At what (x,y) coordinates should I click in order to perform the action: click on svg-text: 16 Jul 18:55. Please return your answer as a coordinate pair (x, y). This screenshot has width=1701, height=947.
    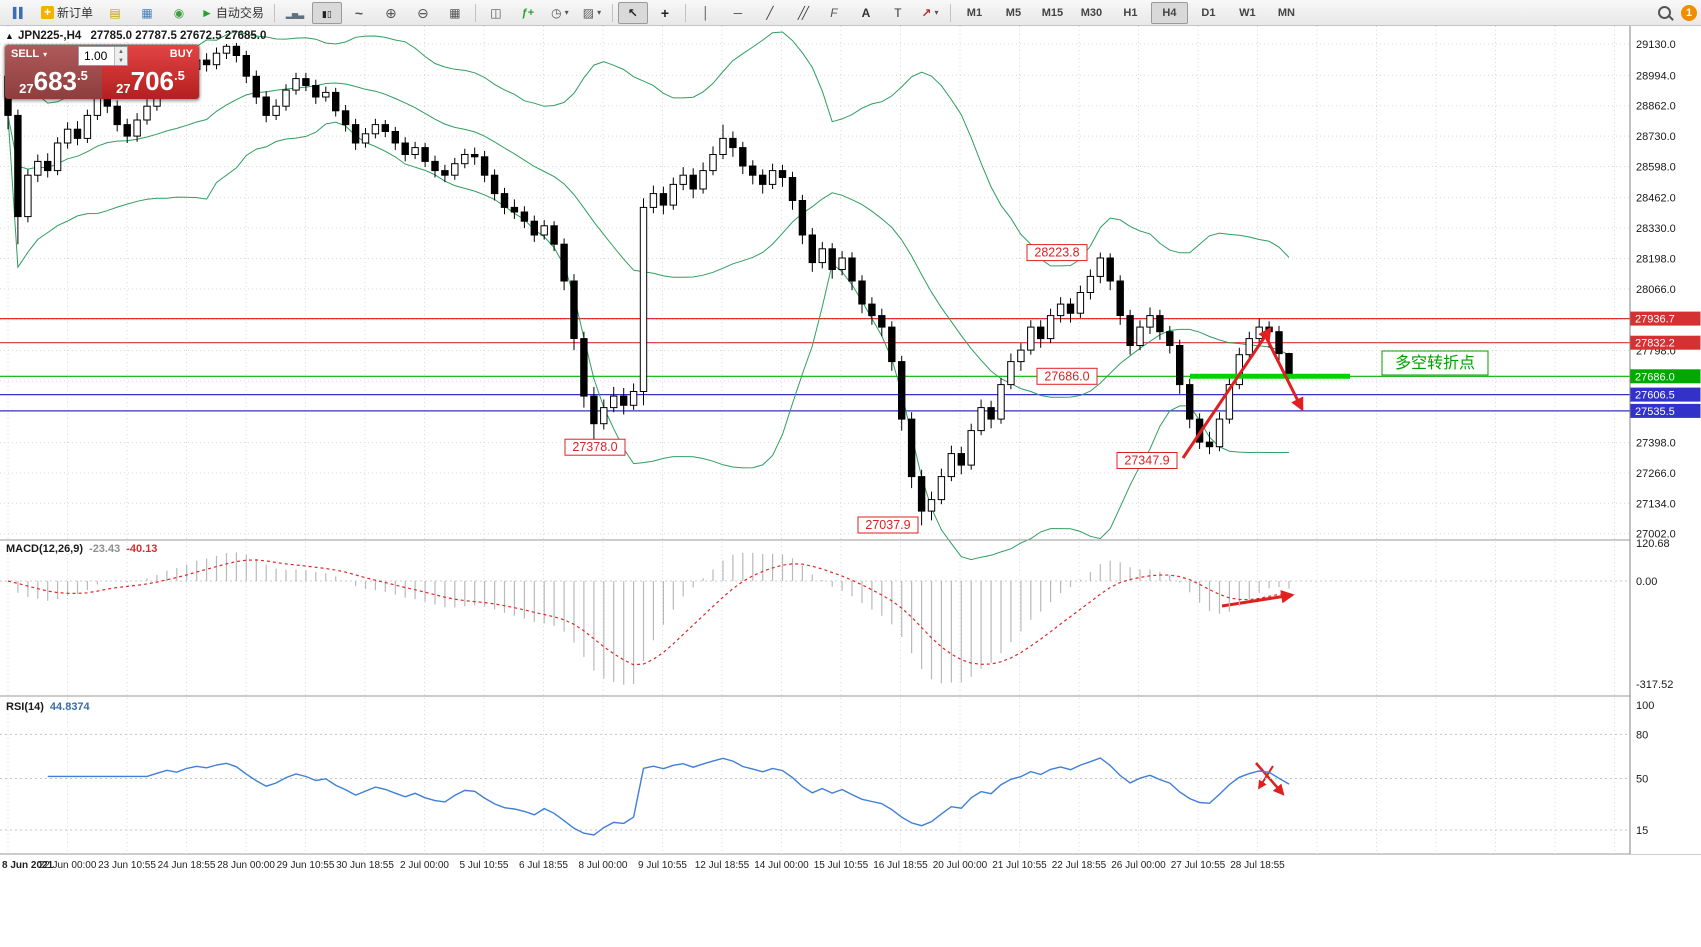
    Looking at the image, I should click on (900, 865).